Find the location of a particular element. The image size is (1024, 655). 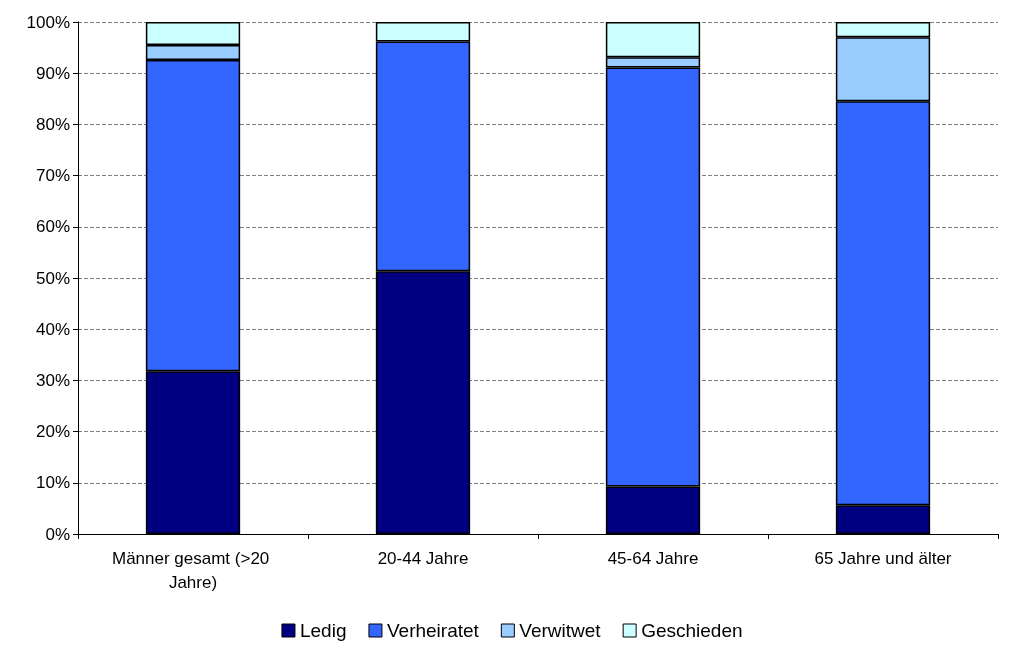

y-tick-label: 20% is located at coordinates (52, 432).